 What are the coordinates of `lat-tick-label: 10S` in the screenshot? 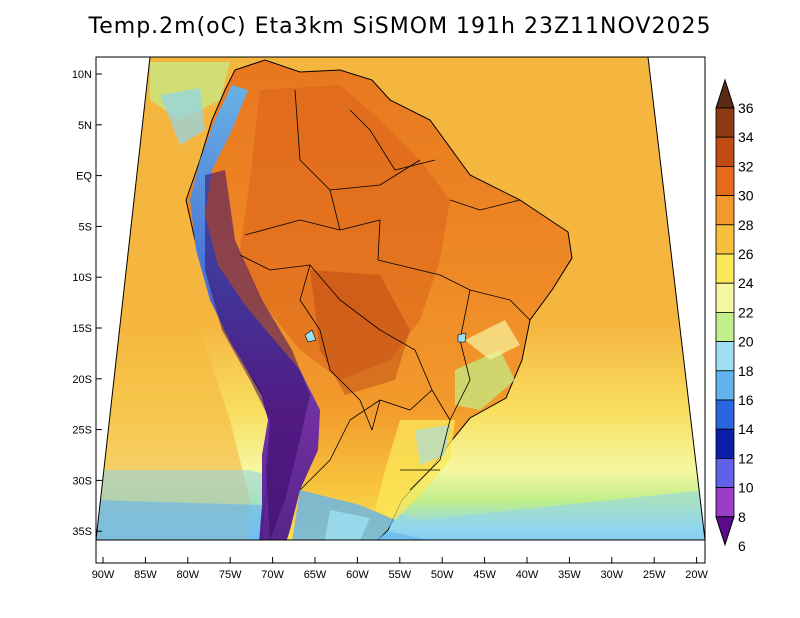 It's located at (82, 278).